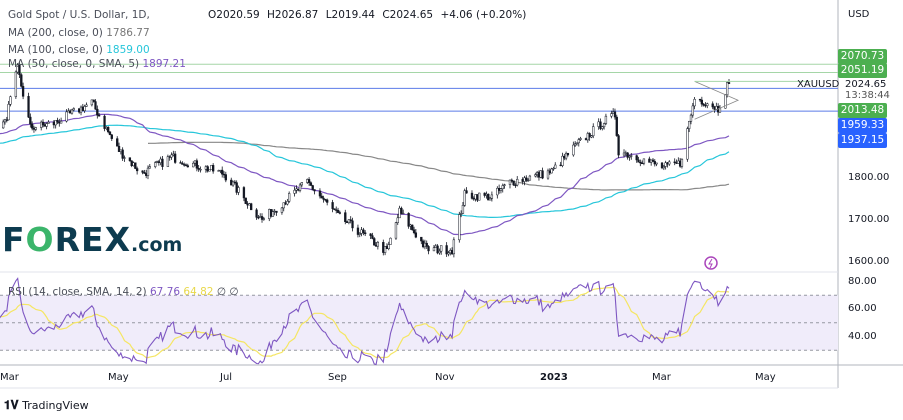 The image size is (903, 420). What do you see at coordinates (234, 15) in the screenshot?
I see `open-value: O2020.59` at bounding box center [234, 15].